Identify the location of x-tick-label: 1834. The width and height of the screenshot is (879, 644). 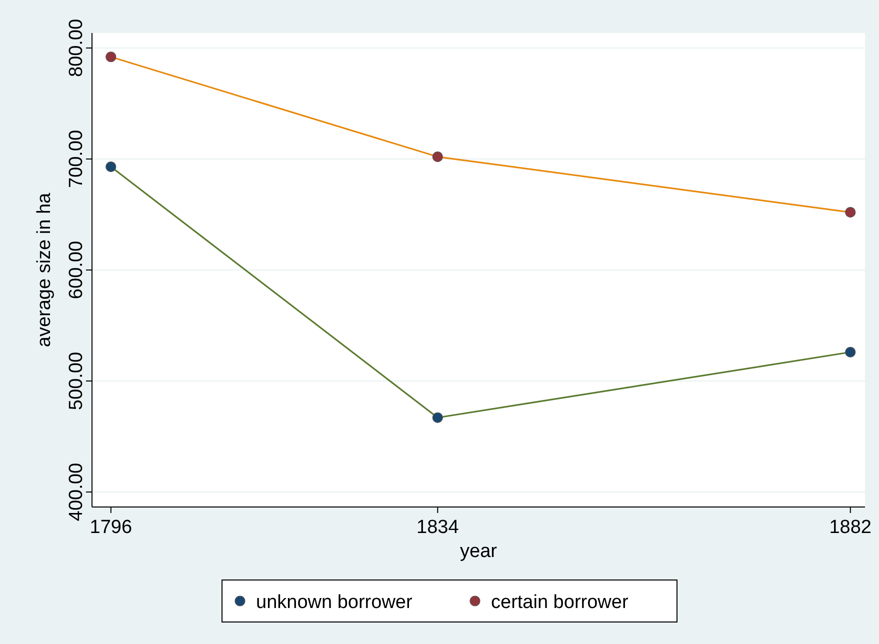
(438, 527).